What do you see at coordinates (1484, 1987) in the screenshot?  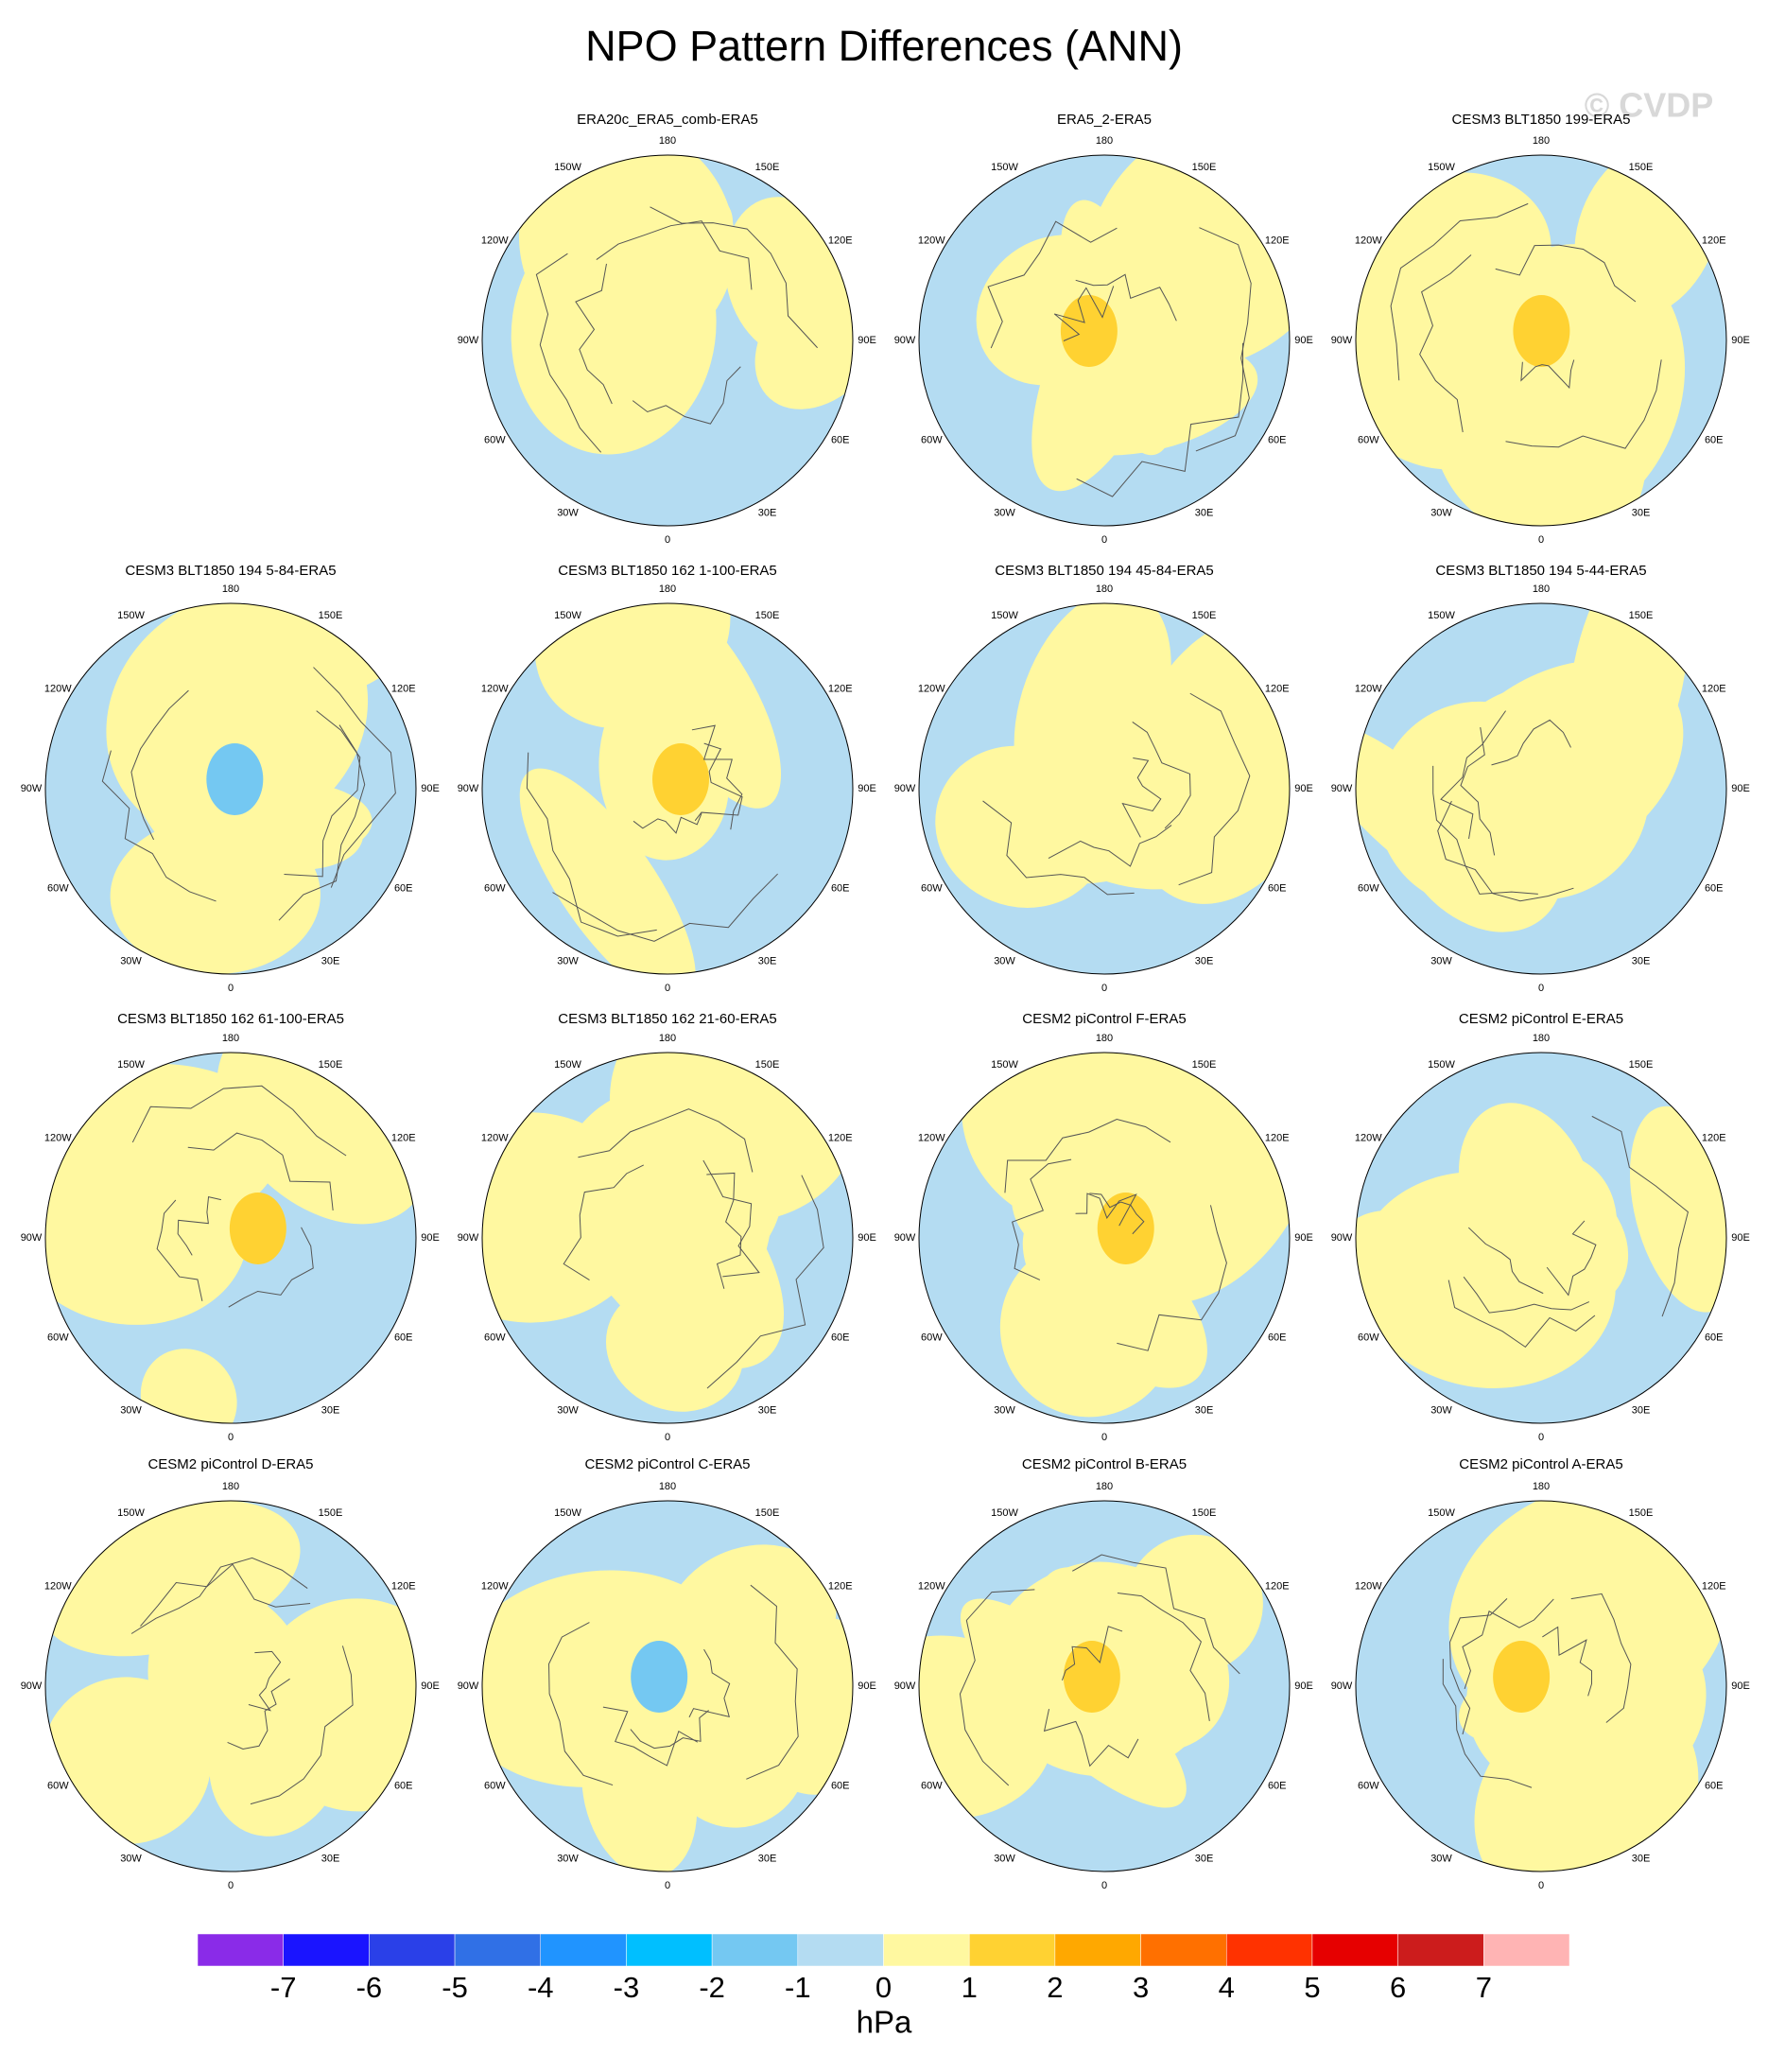 I see `colorbar-label: 7` at bounding box center [1484, 1987].